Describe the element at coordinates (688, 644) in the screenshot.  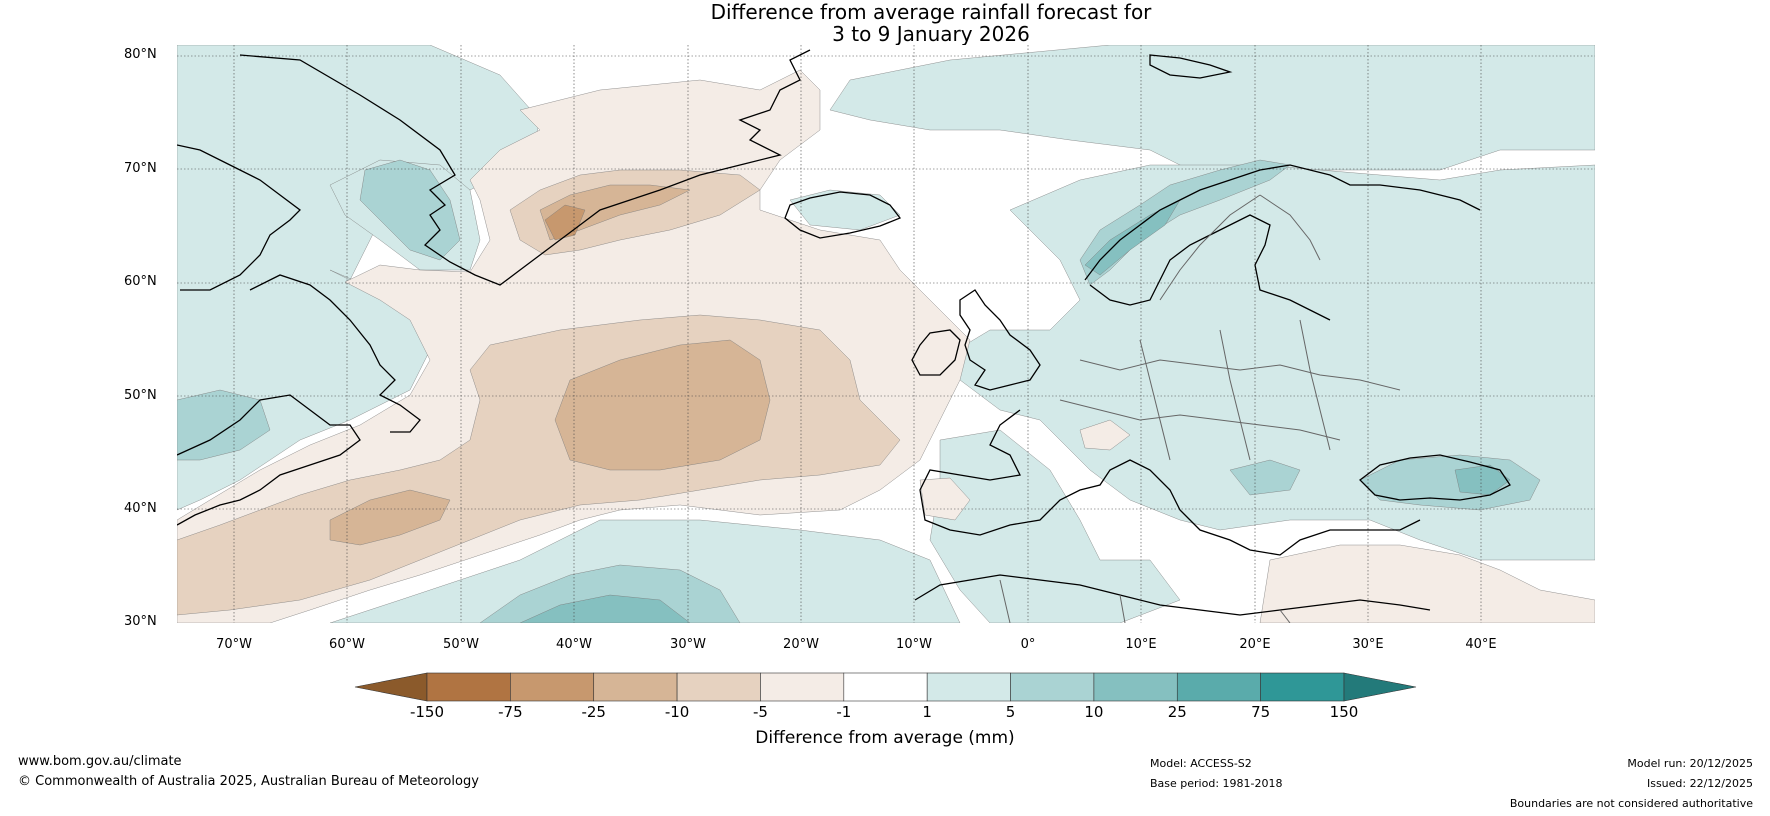
I see `lon-label-30w: 30°W` at that location.